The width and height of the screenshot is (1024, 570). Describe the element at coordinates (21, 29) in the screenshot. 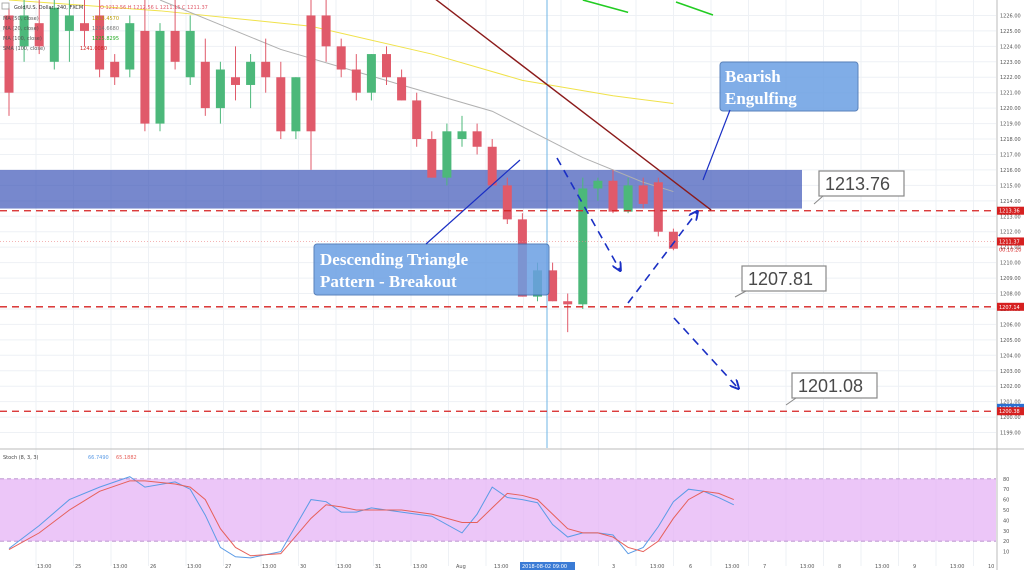

I see `indicator-2-label: MA (20, close)` at that location.